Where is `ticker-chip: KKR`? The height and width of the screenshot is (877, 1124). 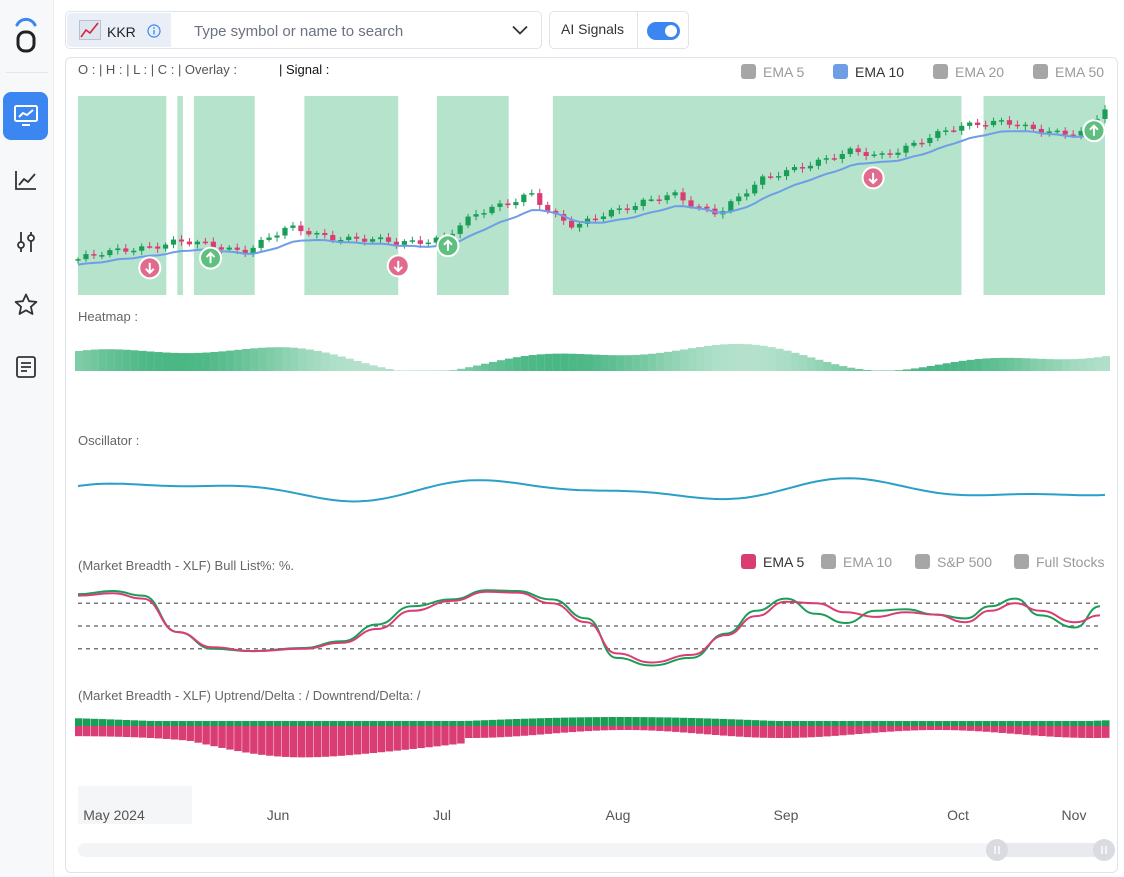
ticker-chip: KKR is located at coordinates (119, 30).